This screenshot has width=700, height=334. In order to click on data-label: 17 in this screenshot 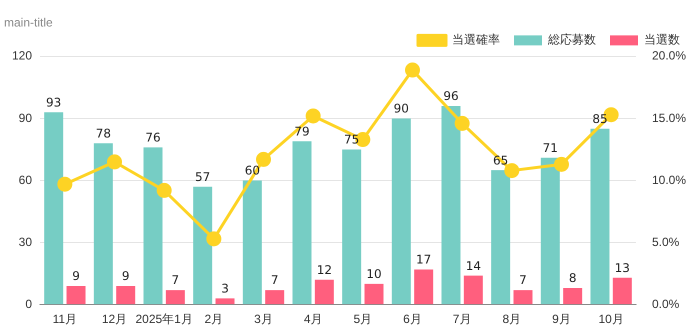, I will do `click(424, 259)`.